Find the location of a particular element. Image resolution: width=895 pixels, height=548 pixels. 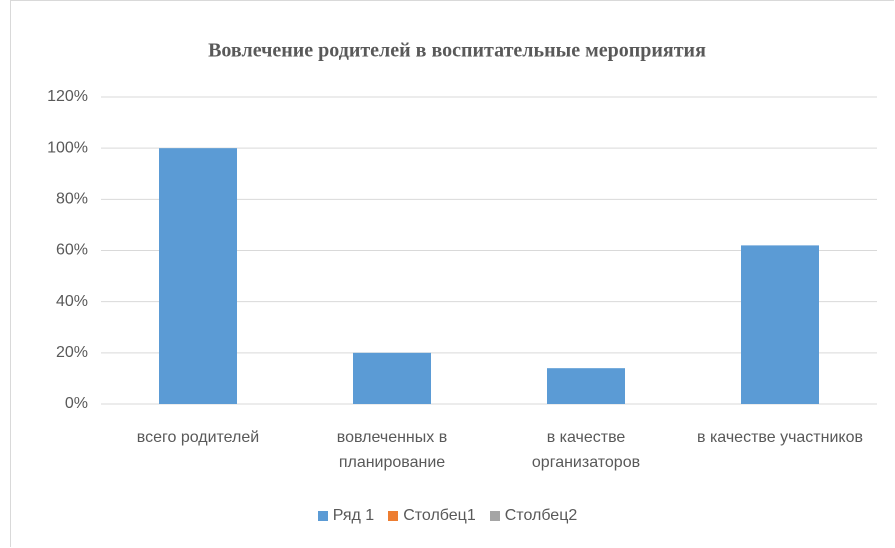

legend: Ряд 1 Столбец1 Столбец2 is located at coordinates (447, 516).